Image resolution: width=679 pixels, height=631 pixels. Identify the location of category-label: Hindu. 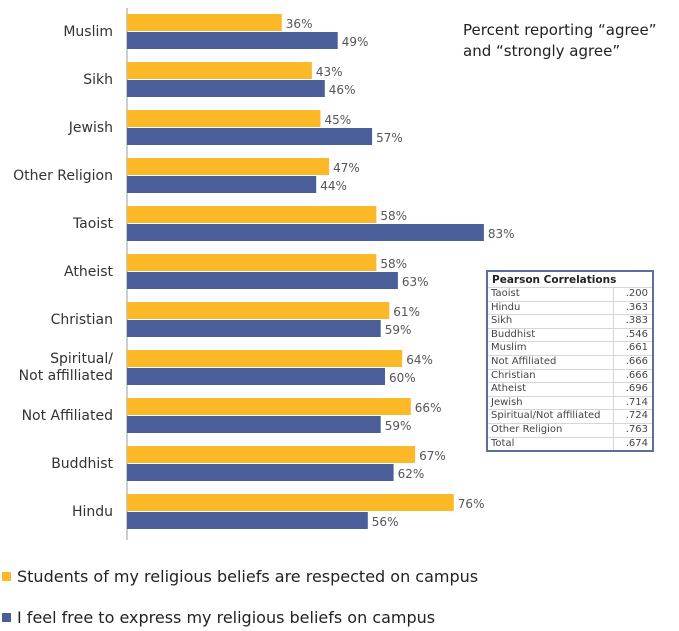
(92, 512).